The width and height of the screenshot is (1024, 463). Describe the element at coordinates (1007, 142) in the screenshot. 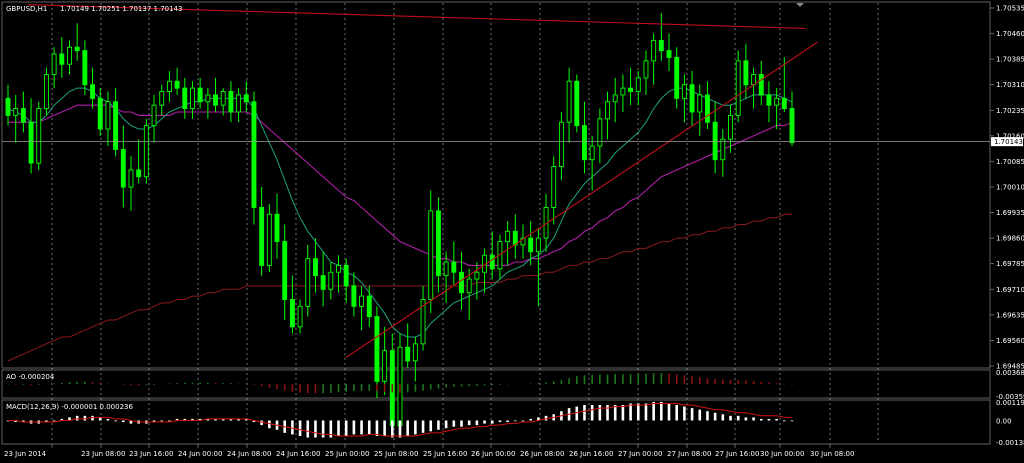

I see `bid-price-box` at that location.